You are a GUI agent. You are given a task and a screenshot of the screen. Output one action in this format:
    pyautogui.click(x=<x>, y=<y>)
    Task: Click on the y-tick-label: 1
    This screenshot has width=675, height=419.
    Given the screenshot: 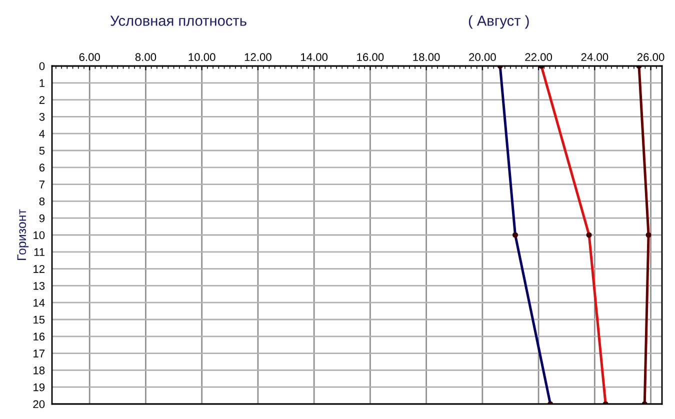 What is the action you would take?
    pyautogui.click(x=42, y=83)
    